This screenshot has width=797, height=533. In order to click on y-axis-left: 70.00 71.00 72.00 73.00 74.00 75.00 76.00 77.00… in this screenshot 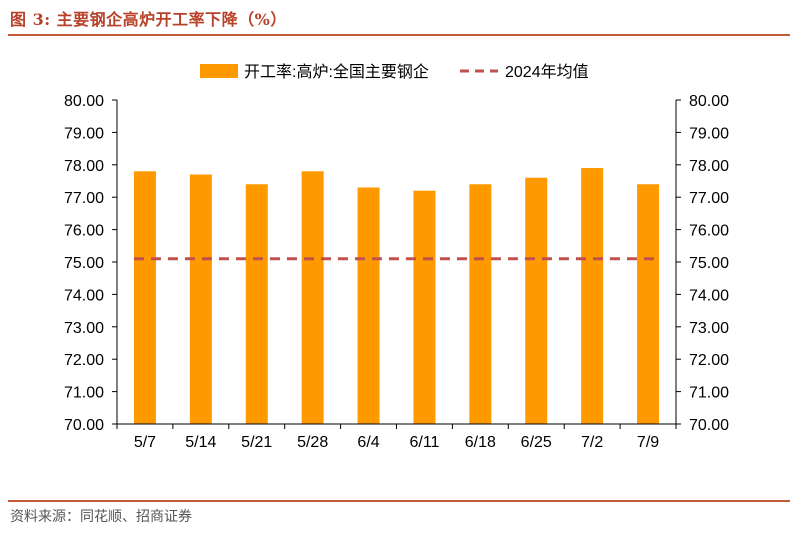, I will do `click(91, 263)`.